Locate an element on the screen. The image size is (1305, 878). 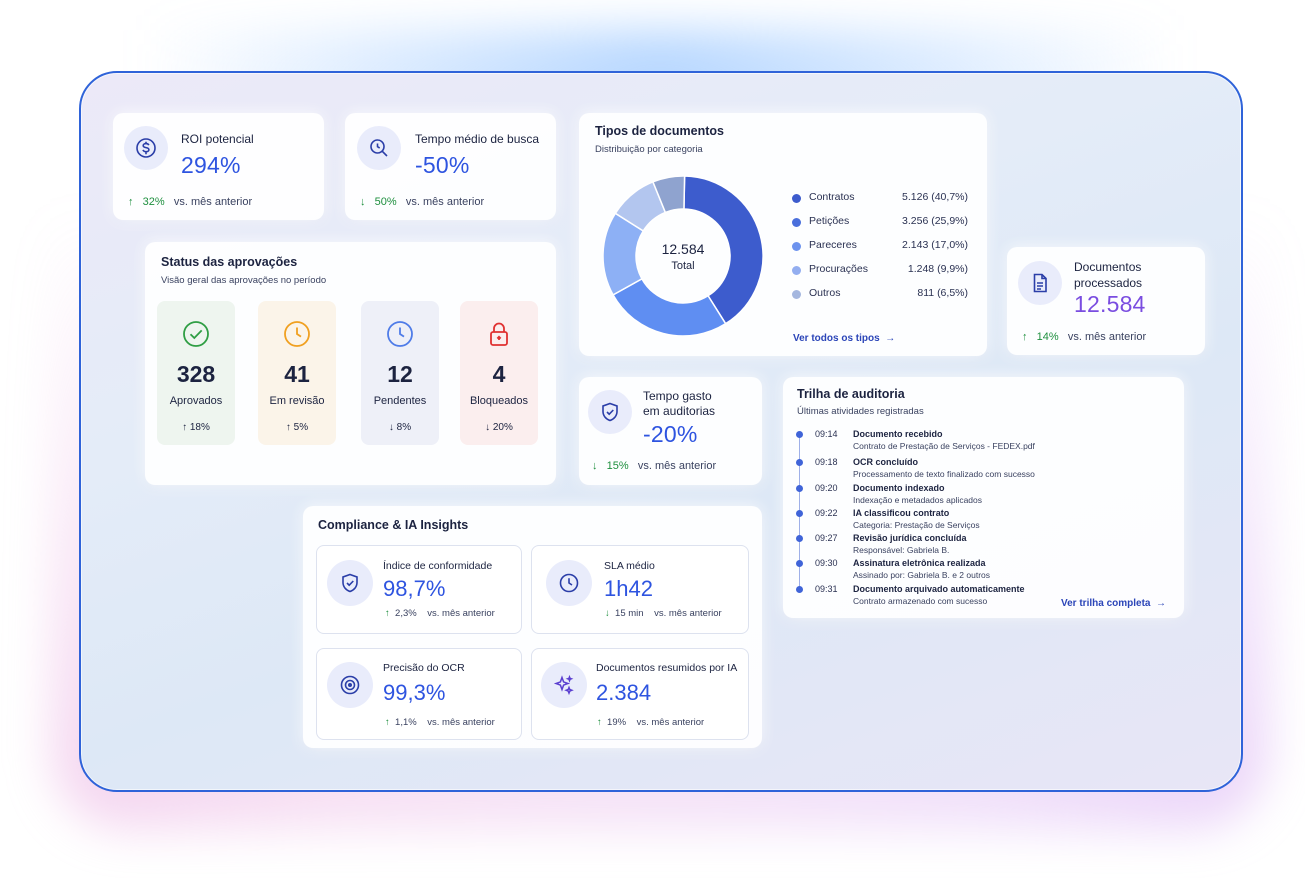
ocr-precision-trend: ↑ 1,1% vs. mês anterior is located at coordinates (440, 722).